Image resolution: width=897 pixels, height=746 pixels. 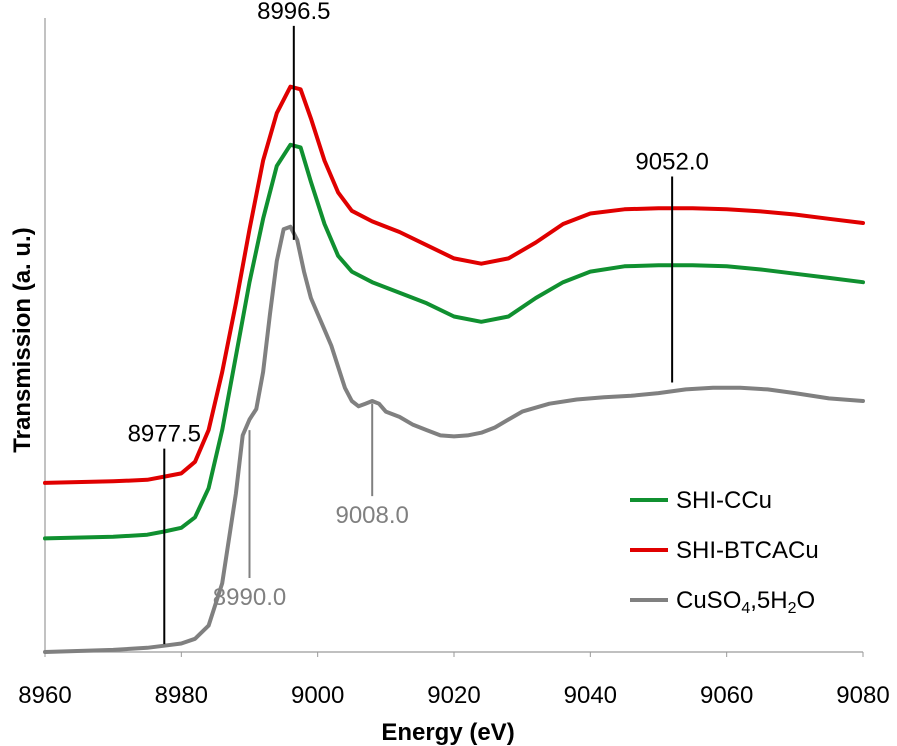 What do you see at coordinates (724, 500) in the screenshot?
I see `legend-label: SHI-CCu` at bounding box center [724, 500].